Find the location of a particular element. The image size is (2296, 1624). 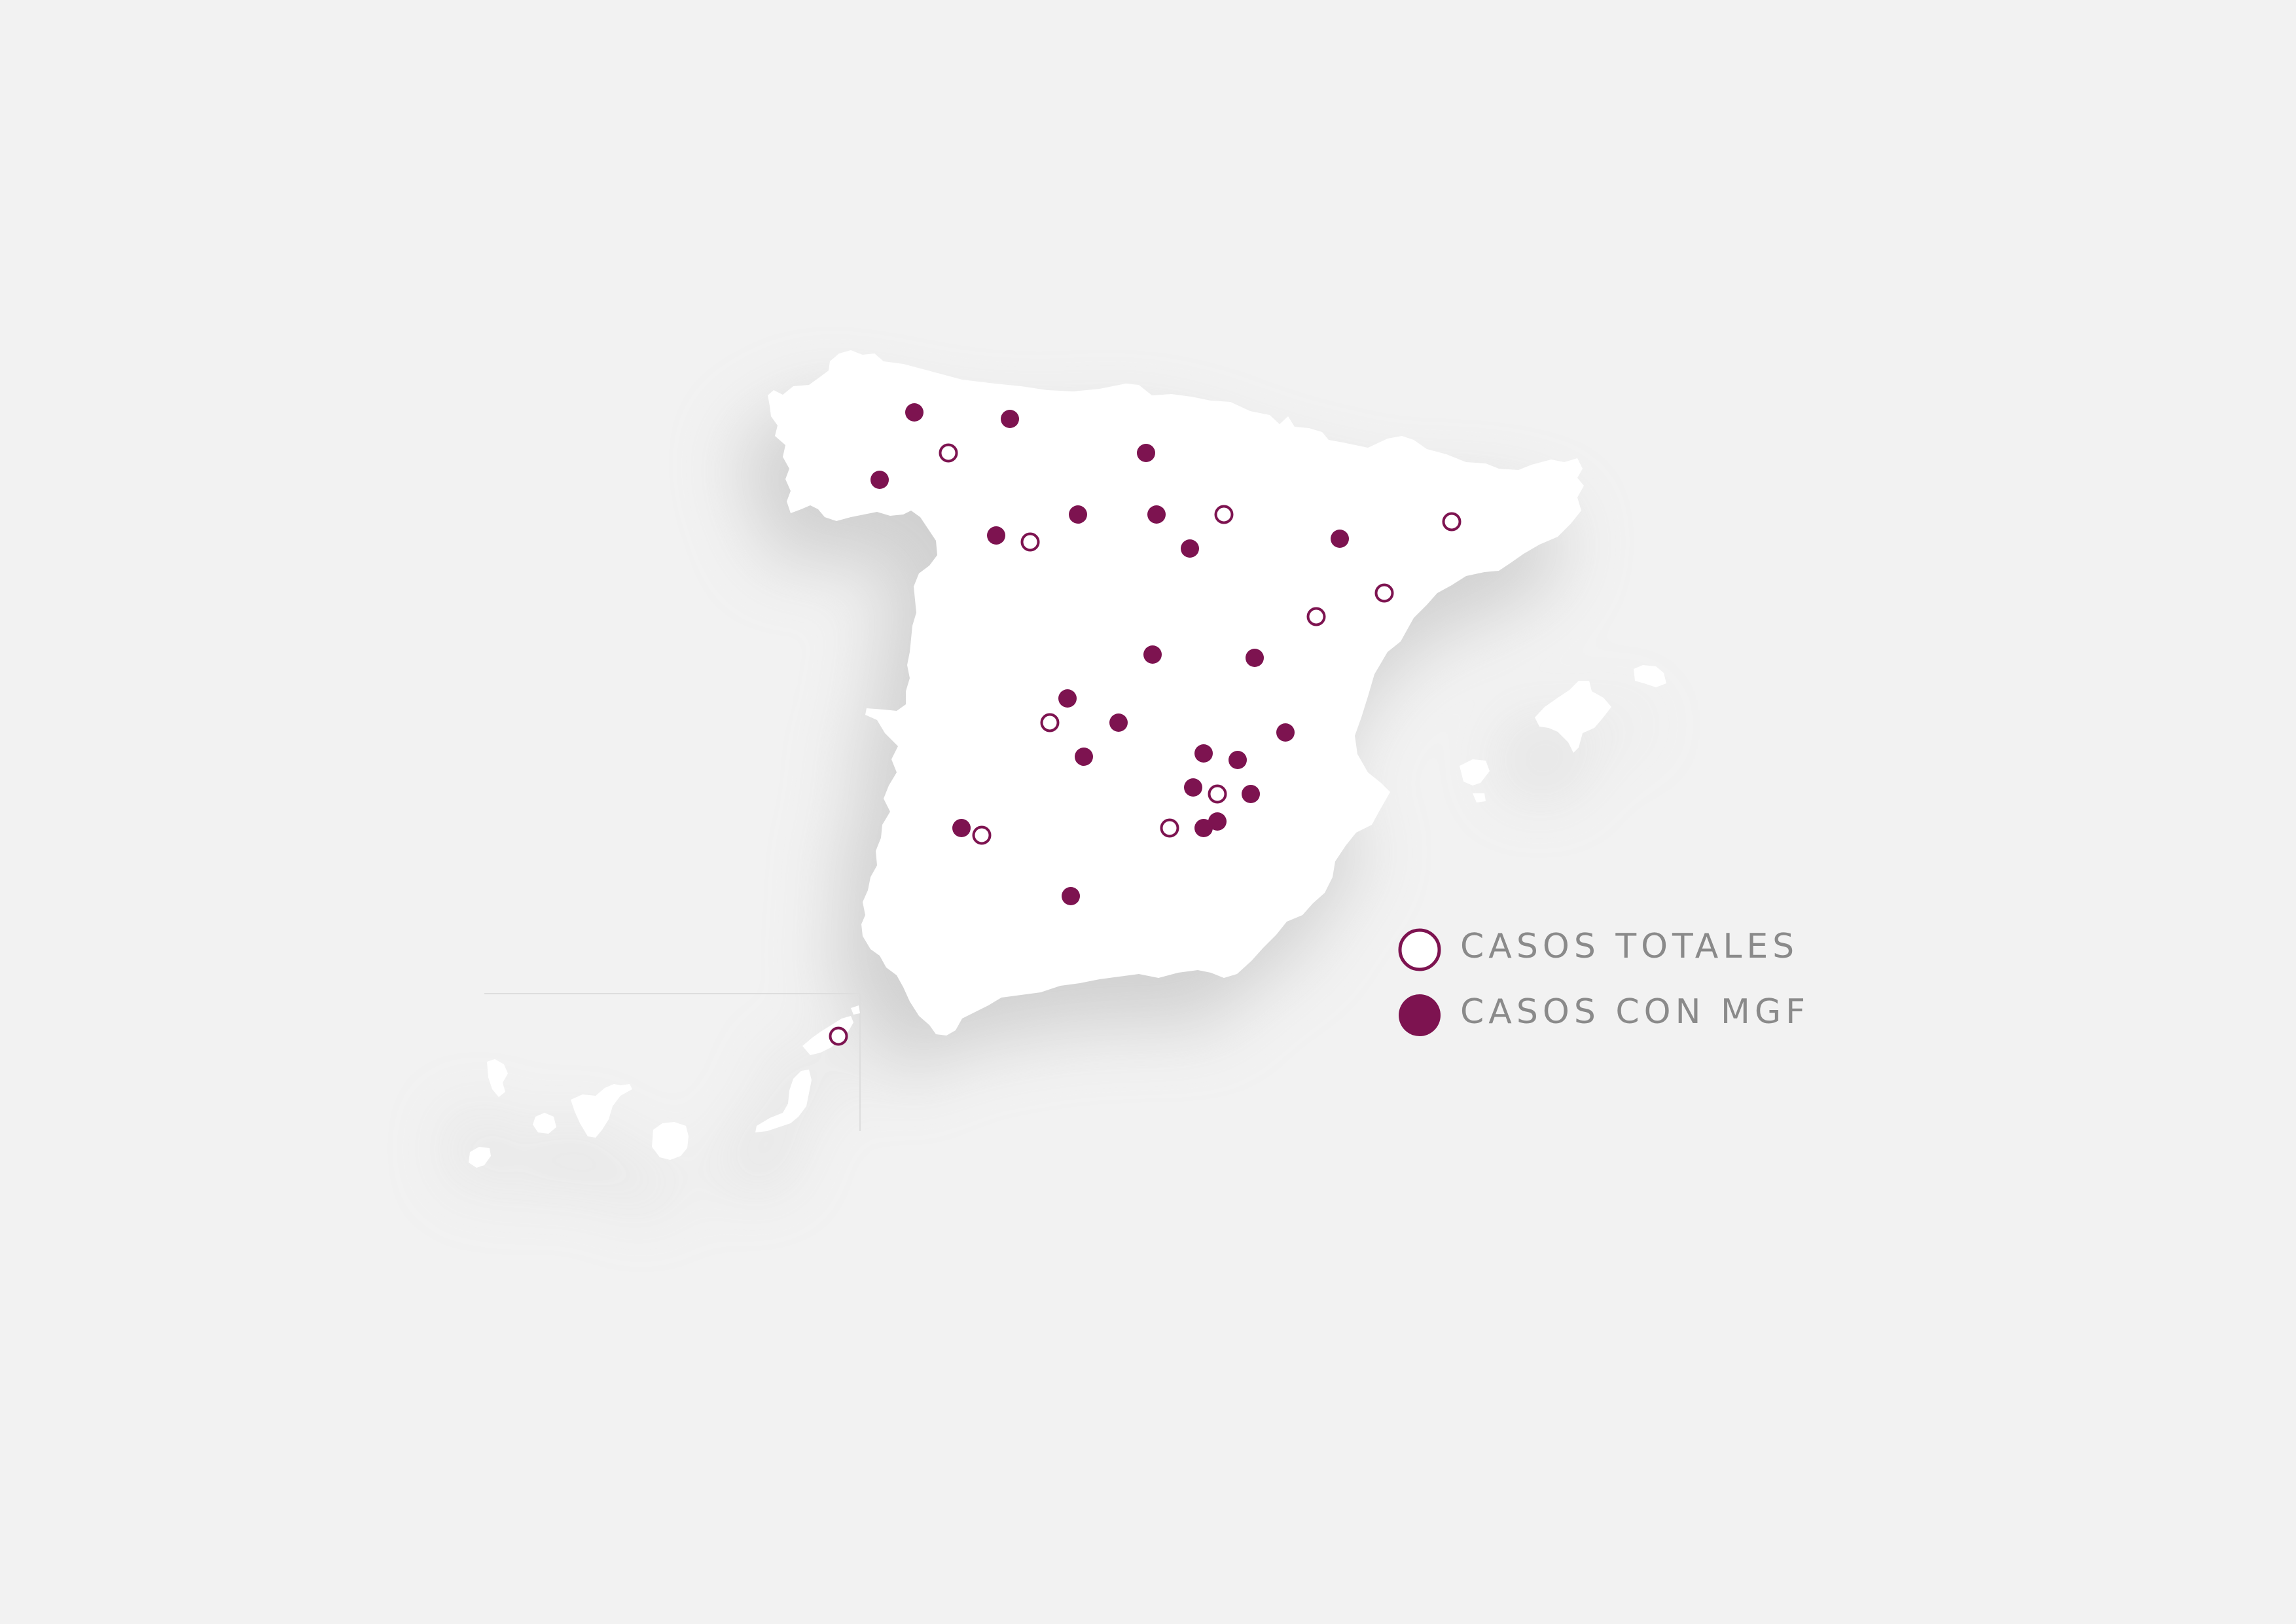

legend-item-casos-con-mgf: CASOS CON MGF is located at coordinates (1623, 1012).